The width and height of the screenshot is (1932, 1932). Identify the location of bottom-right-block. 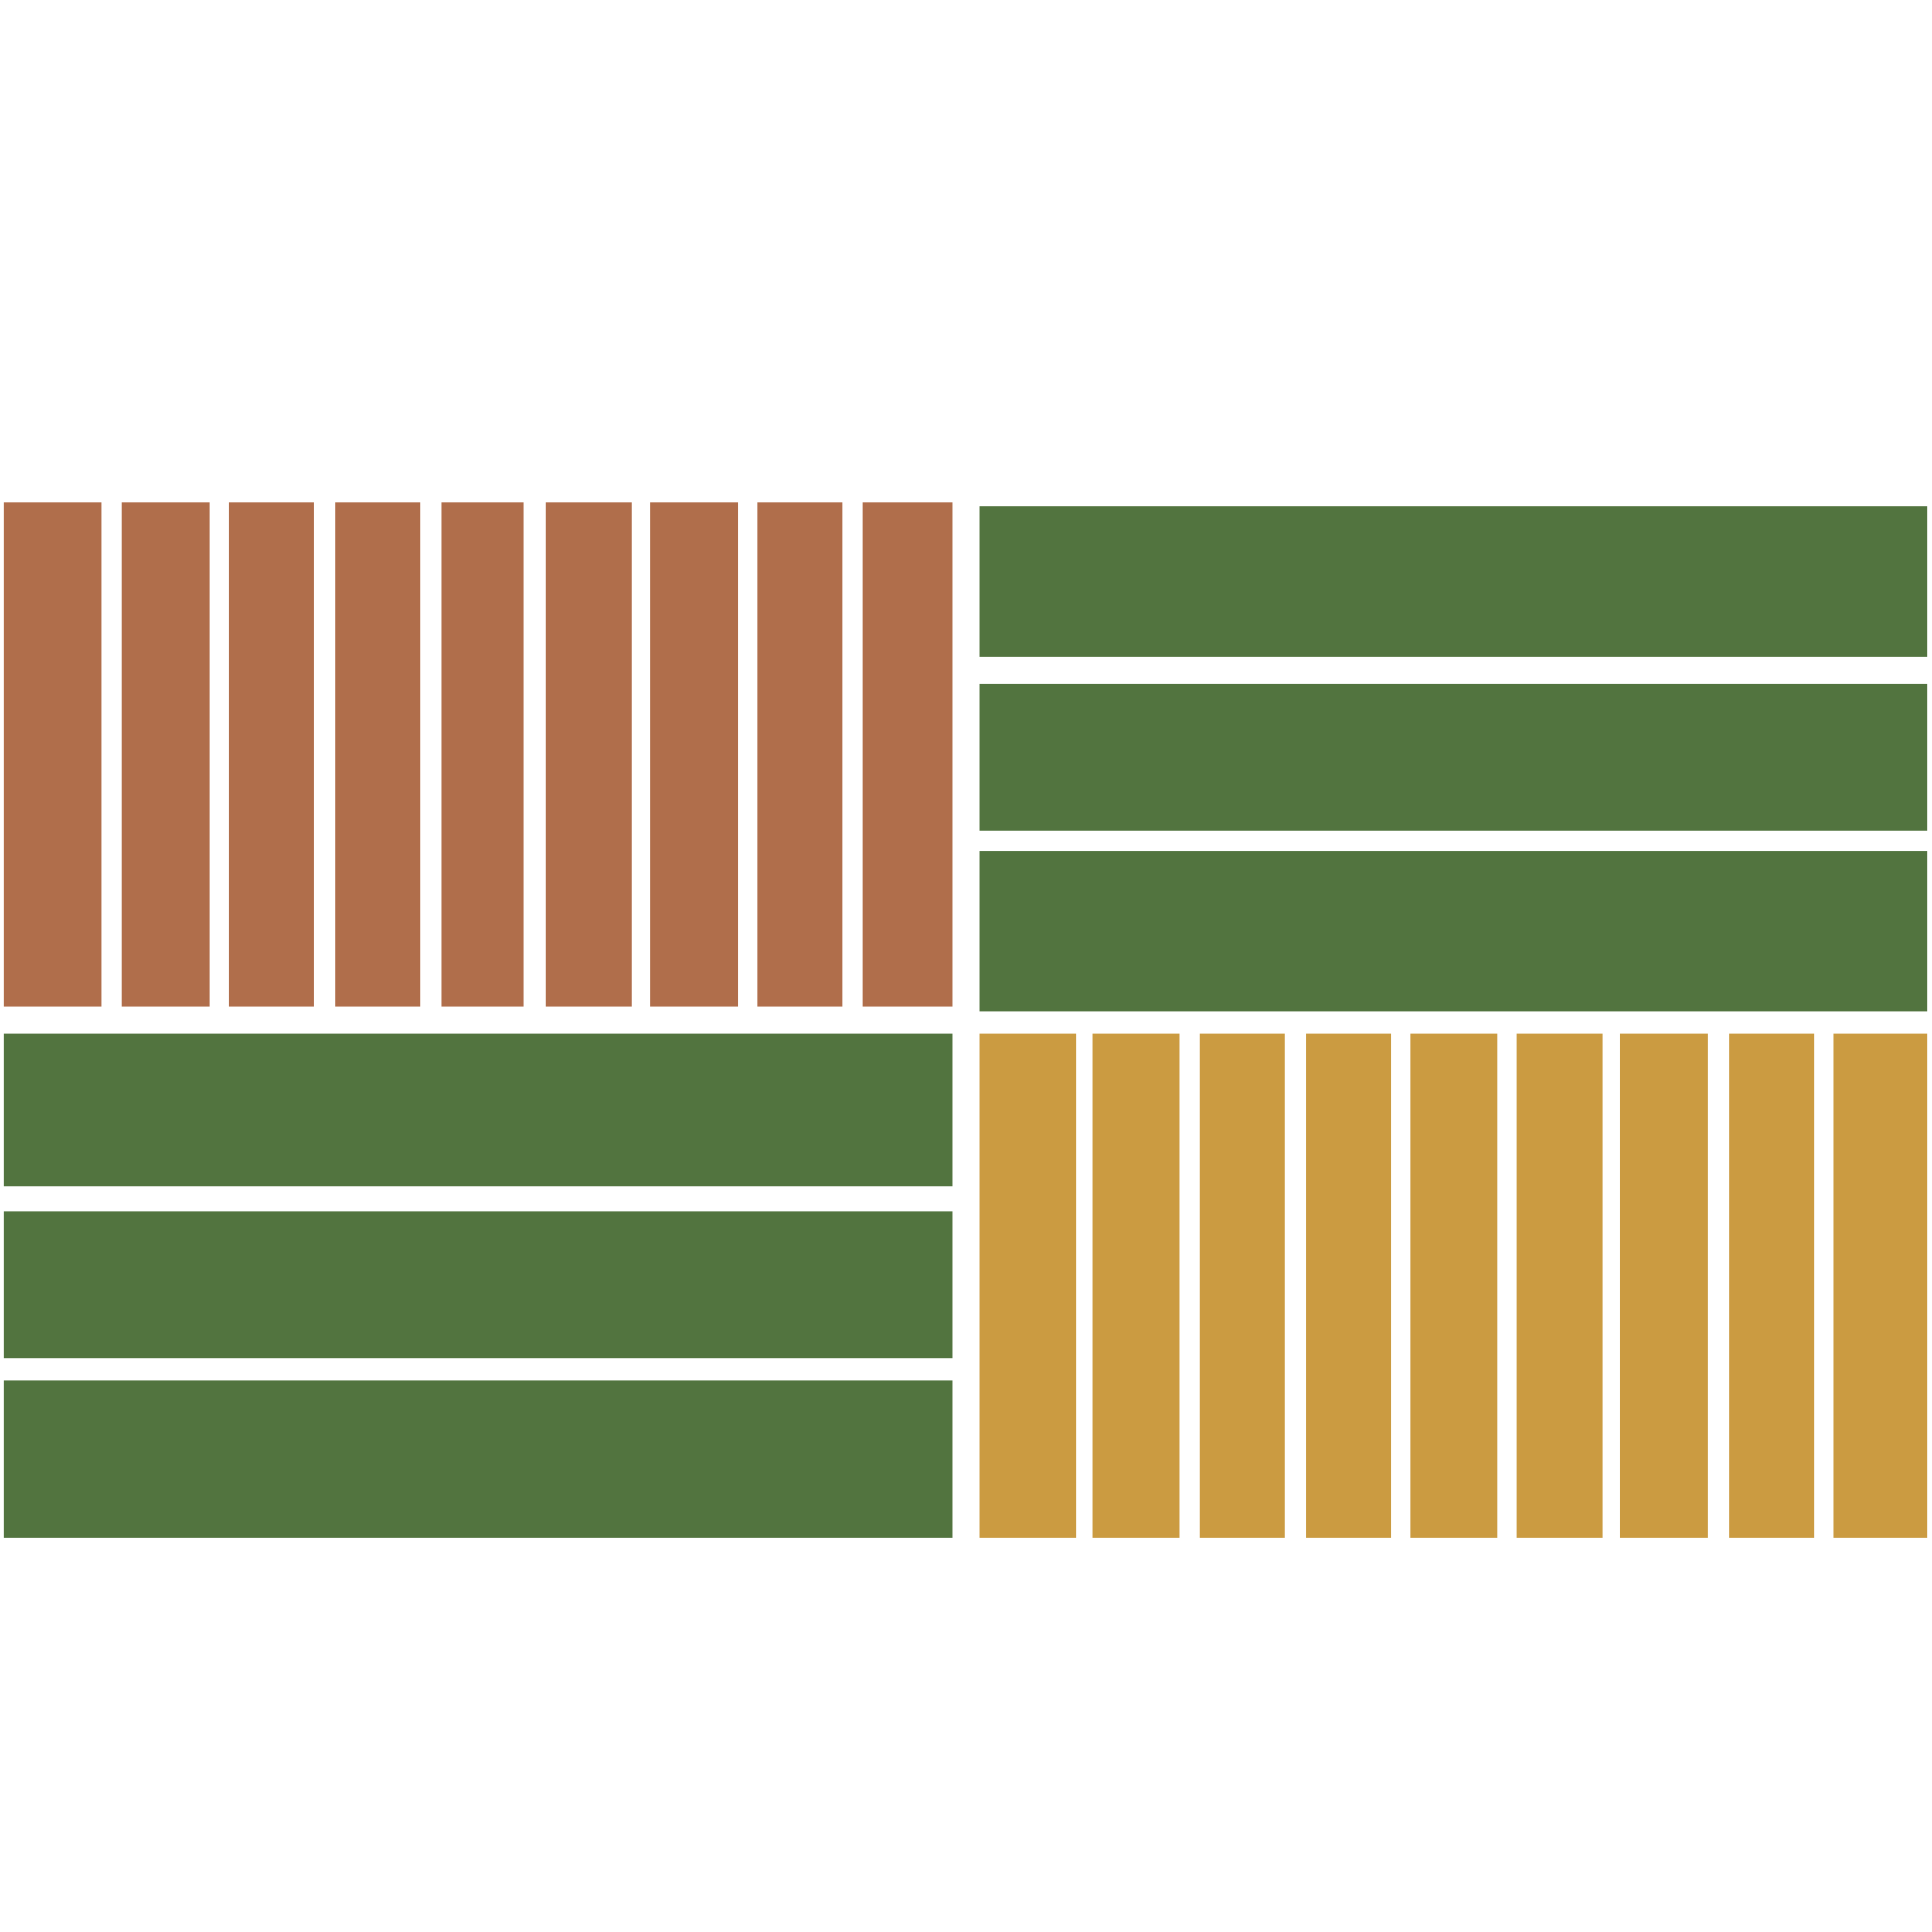
(1453, 1286).